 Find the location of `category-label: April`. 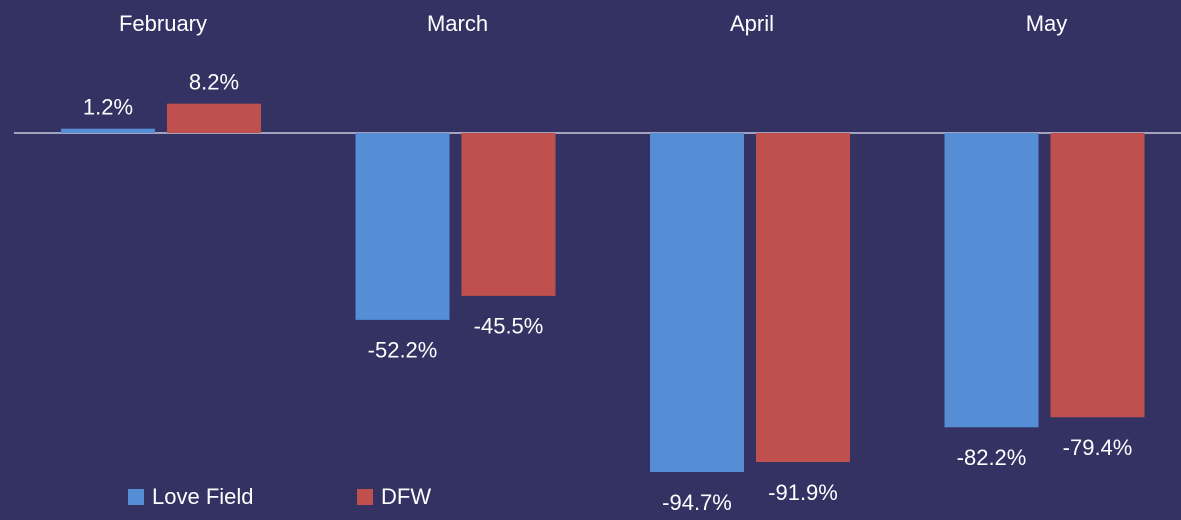

category-label: April is located at coordinates (752, 23).